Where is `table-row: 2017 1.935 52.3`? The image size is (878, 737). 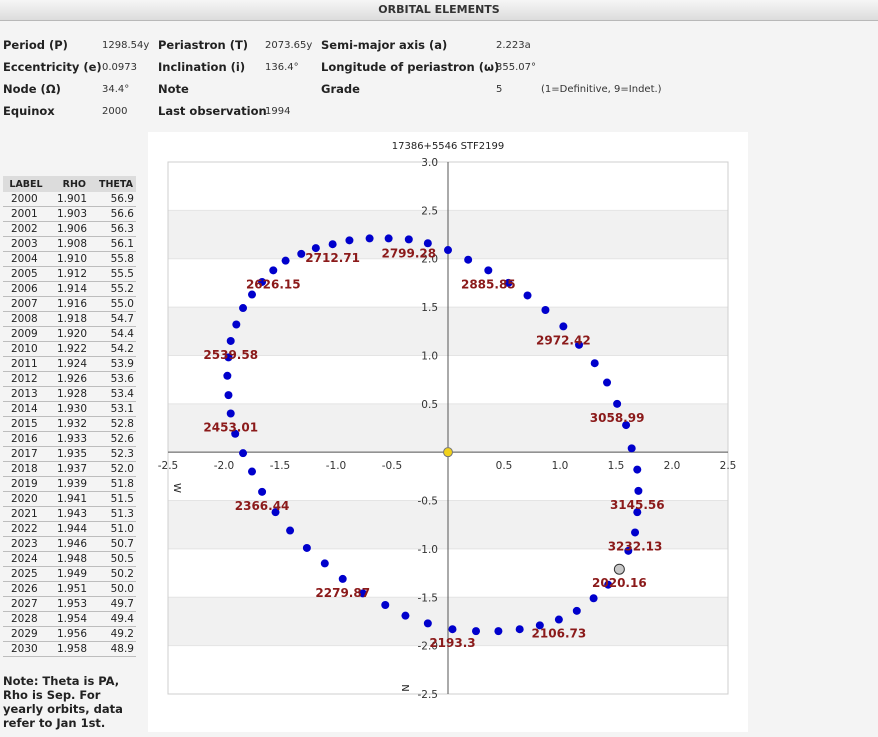 table-row: 2017 1.935 52.3 is located at coordinates (69, 454).